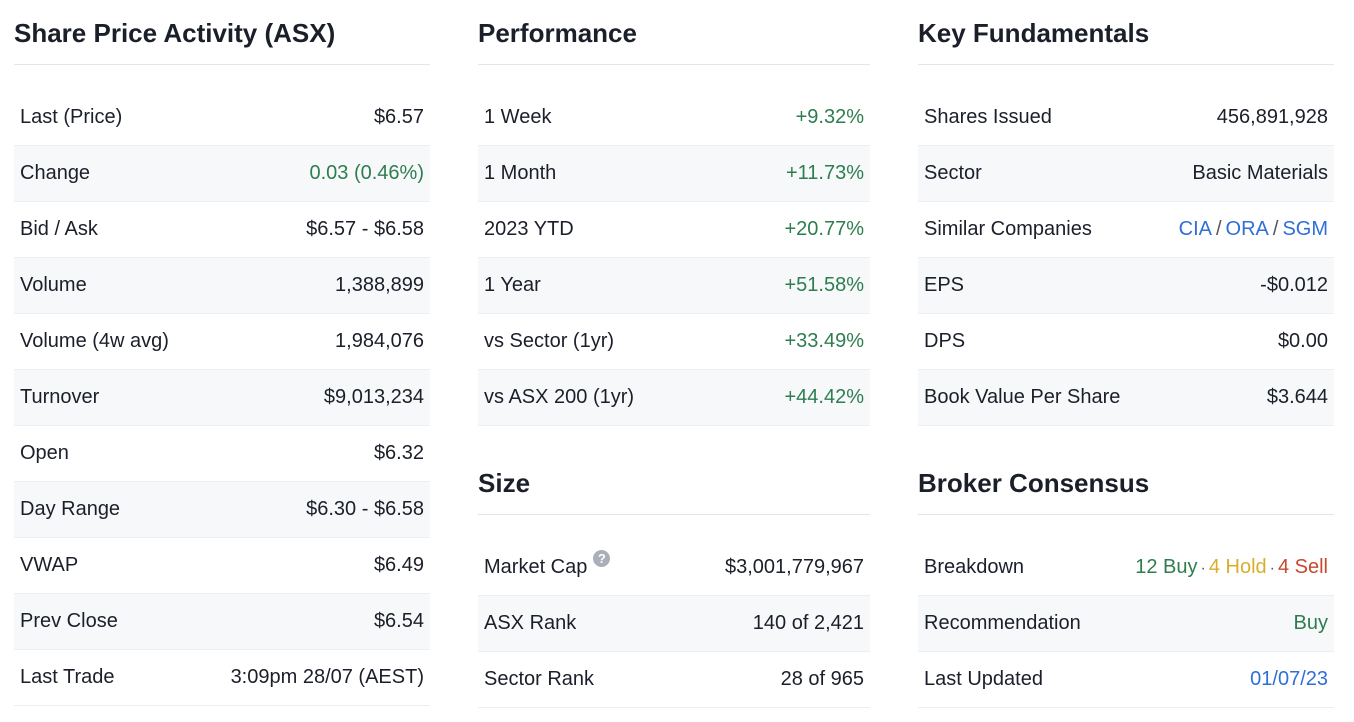 The image size is (1354, 722). I want to click on row-value: 140 of 2,421, so click(808, 623).